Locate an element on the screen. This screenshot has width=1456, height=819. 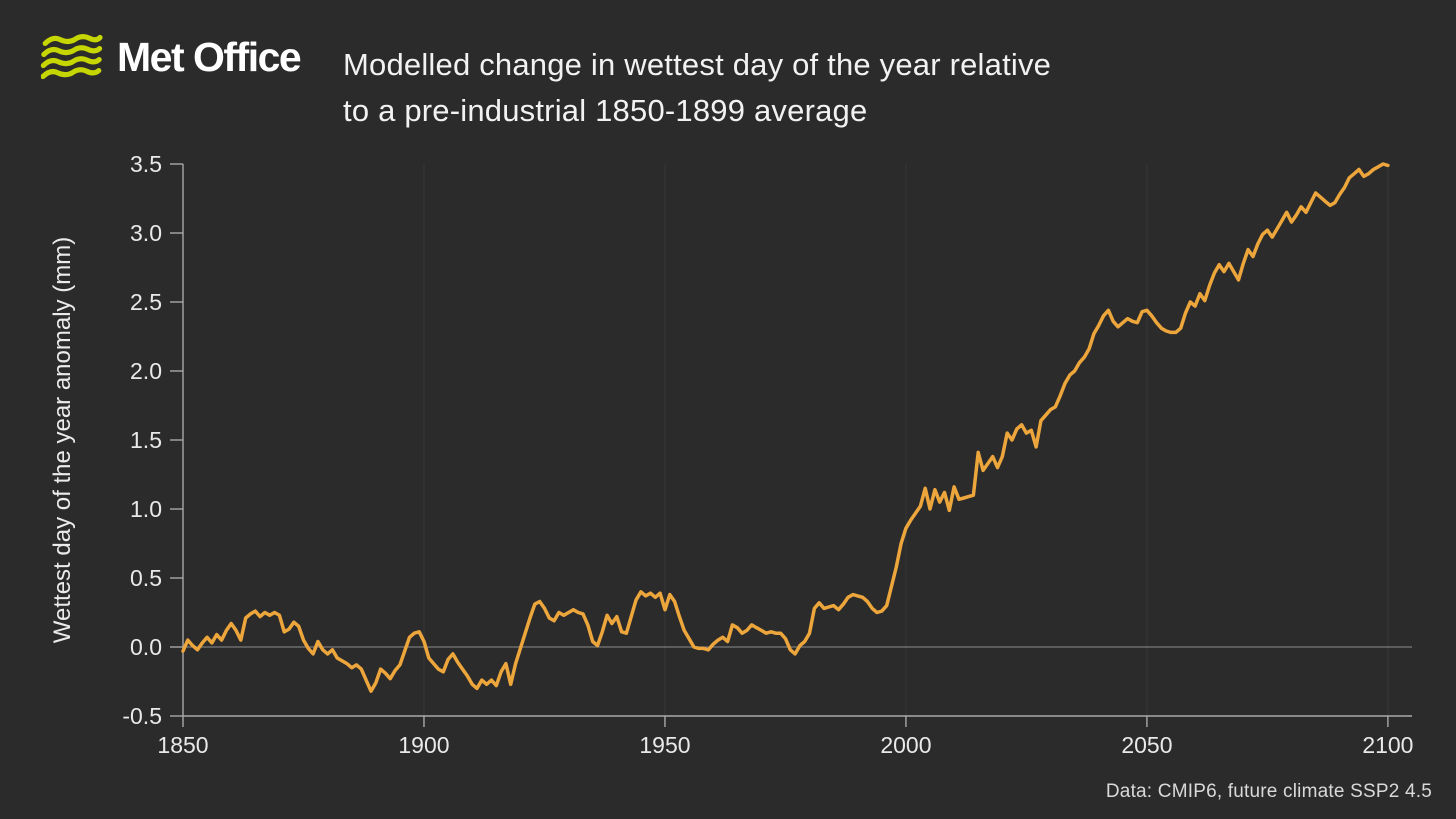
y-tick-label: 2.5 is located at coordinates (146, 302).